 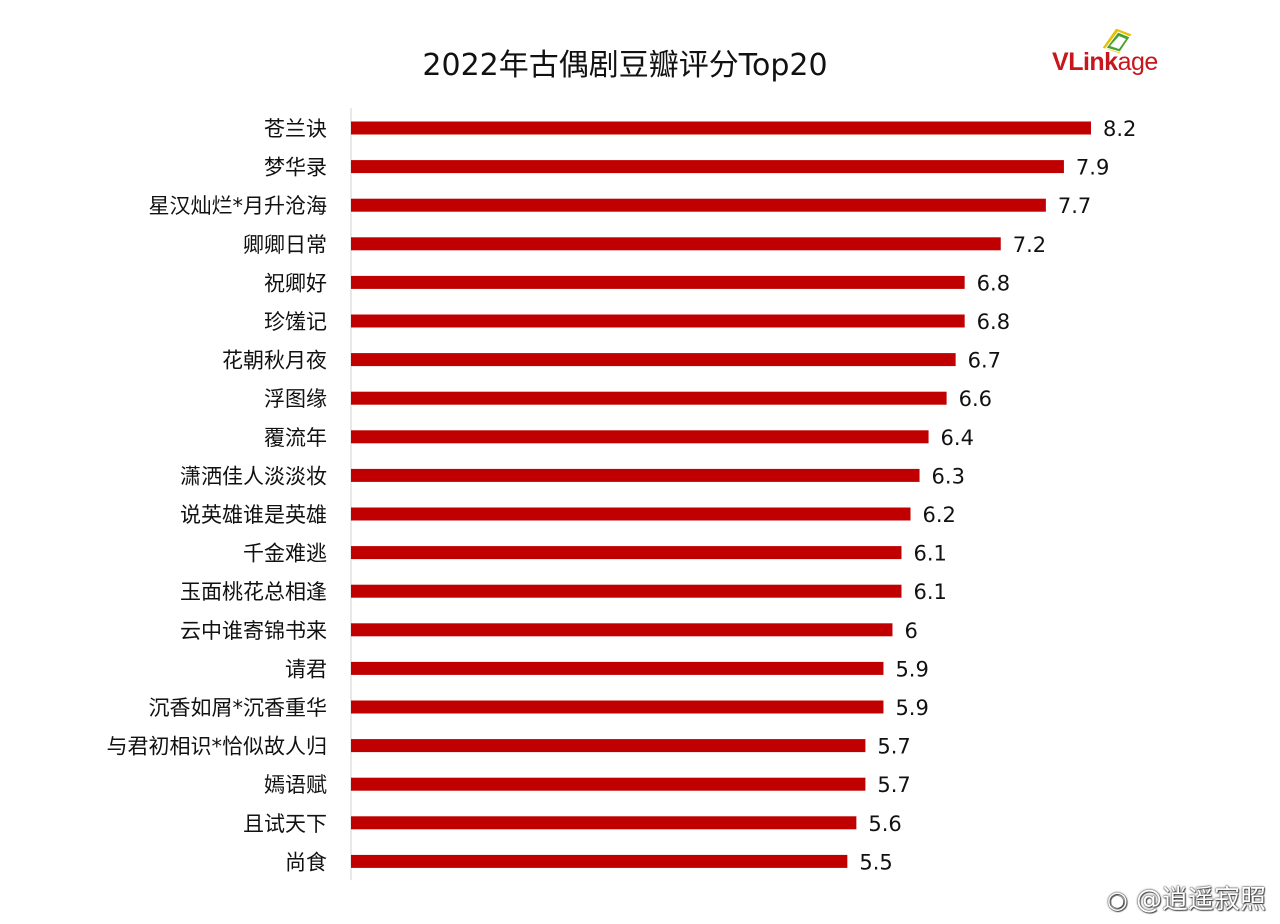 I want to click on value-label: 7.2, so click(x=1029, y=245).